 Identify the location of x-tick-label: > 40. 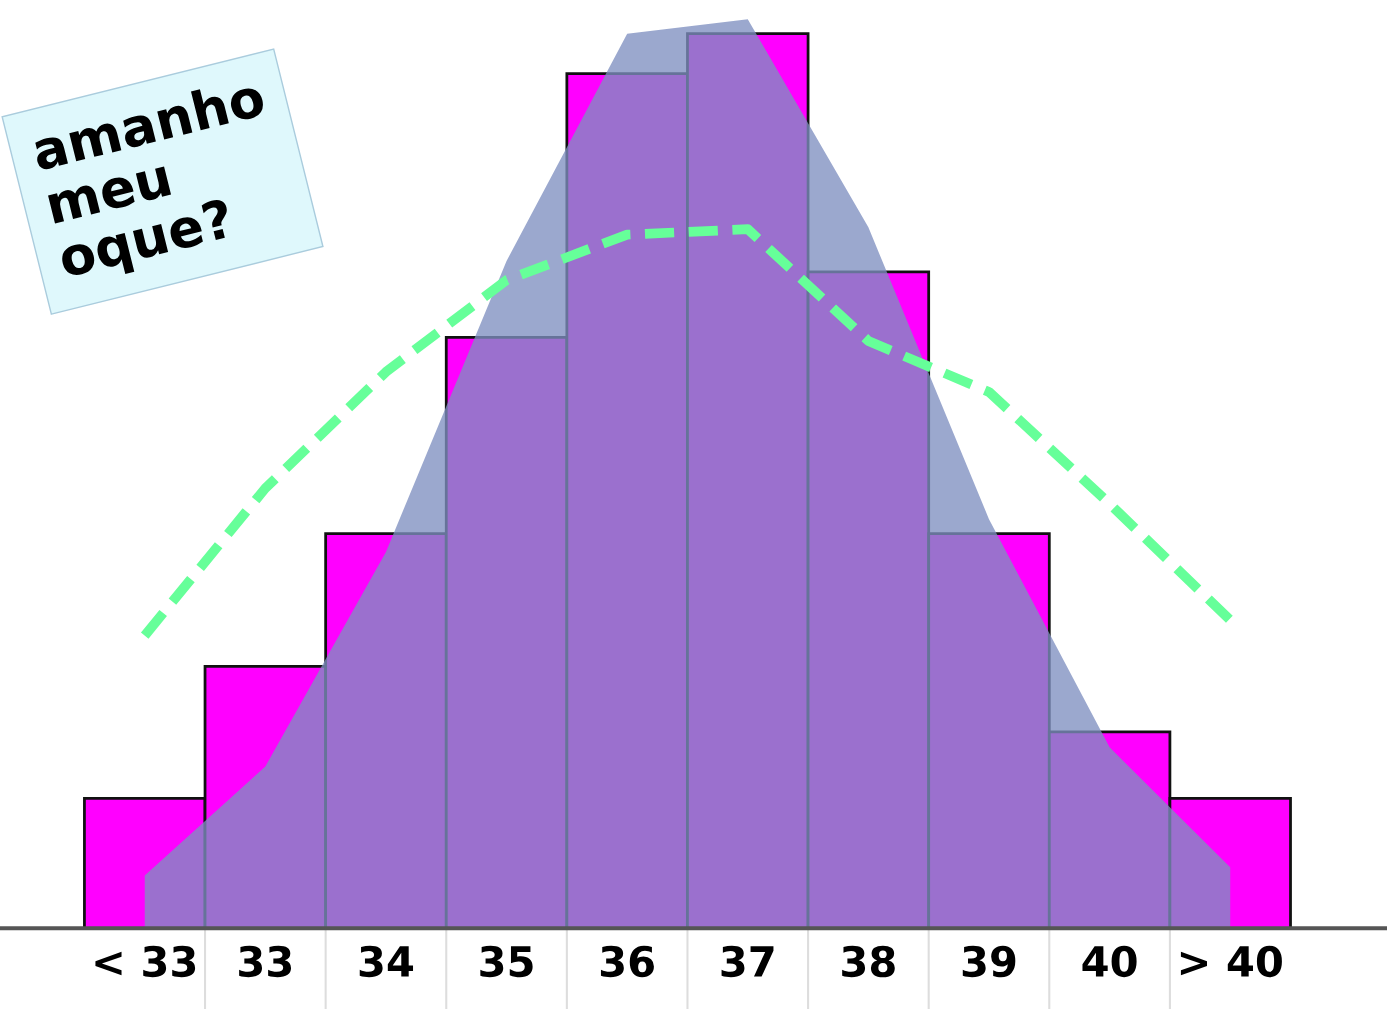
(1231, 961).